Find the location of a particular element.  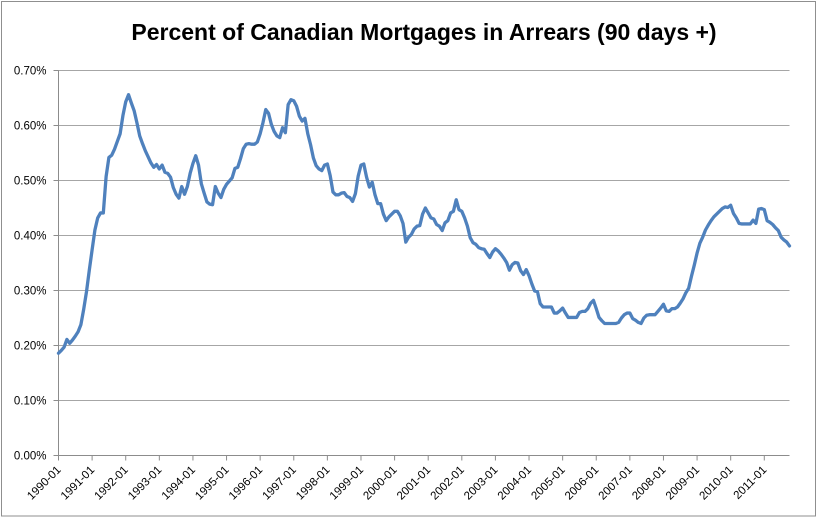

x-axis-label: 2007-01 is located at coordinates (616, 483).